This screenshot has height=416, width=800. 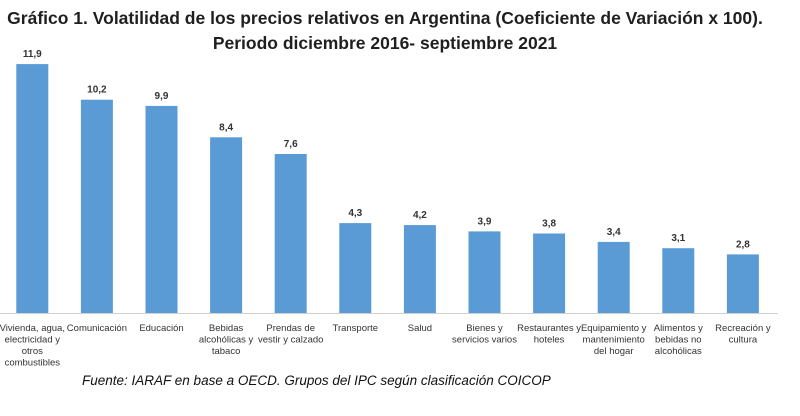 What do you see at coordinates (161, 328) in the screenshot?
I see `category-label-2: Educación` at bounding box center [161, 328].